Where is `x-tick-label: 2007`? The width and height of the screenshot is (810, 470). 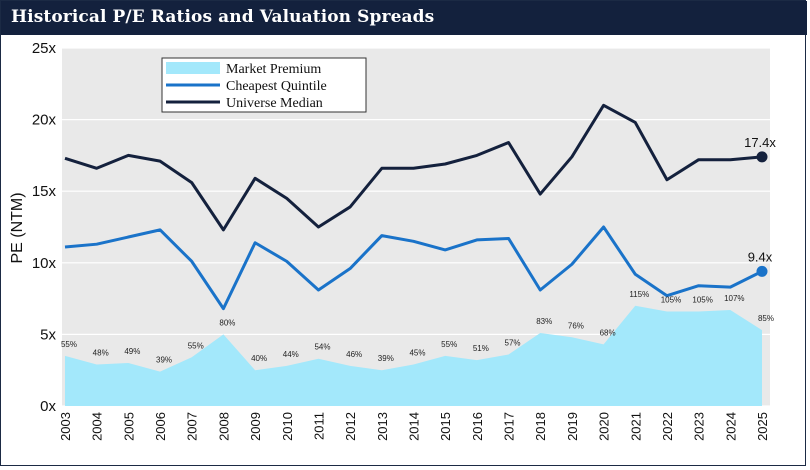
x-tick-label: 2007 is located at coordinates (192, 426).